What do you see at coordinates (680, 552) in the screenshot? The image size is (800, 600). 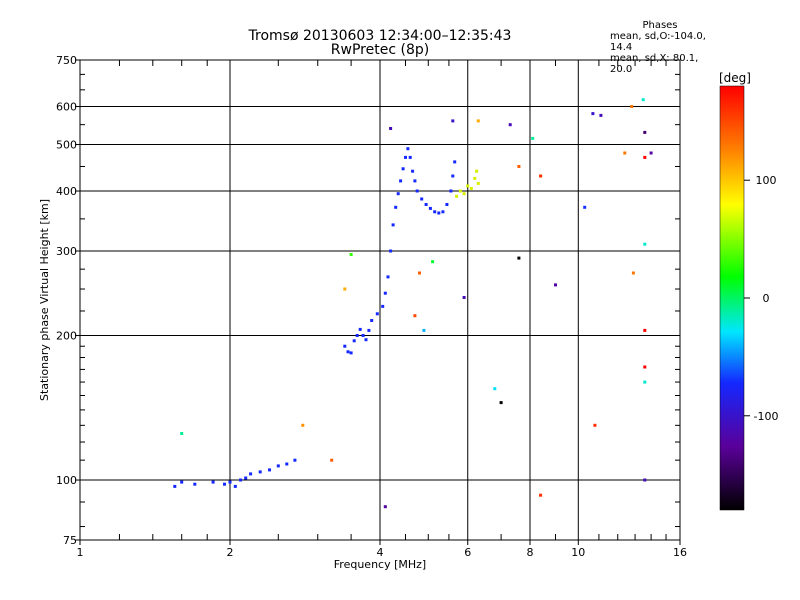 I see `x-tick-label: 16` at bounding box center [680, 552].